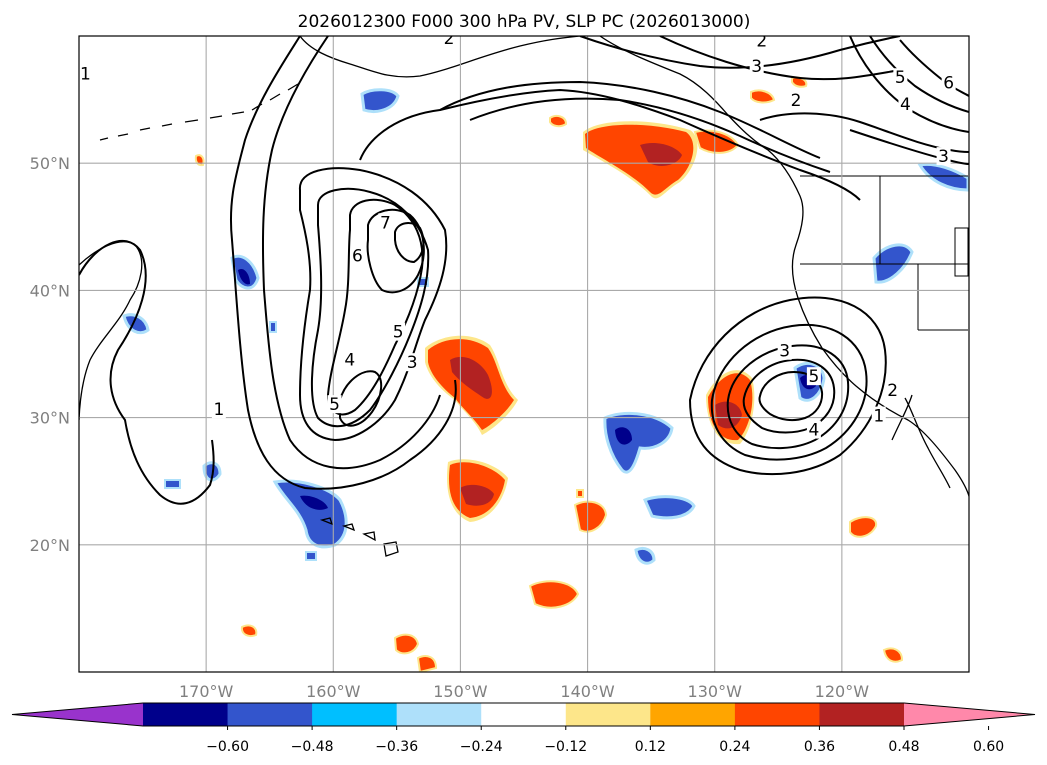 This screenshot has height=765, width=1047. What do you see at coordinates (988, 747) in the screenshot?
I see `colorbar-tick-label: 0.60` at bounding box center [988, 747].